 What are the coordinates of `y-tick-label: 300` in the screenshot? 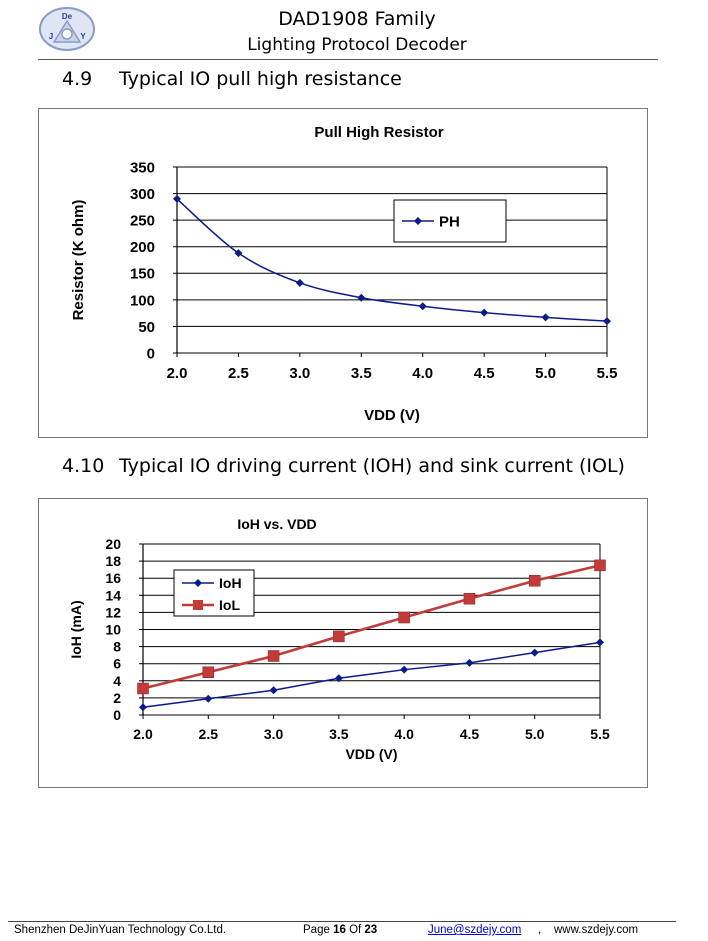 It's located at (142, 194).